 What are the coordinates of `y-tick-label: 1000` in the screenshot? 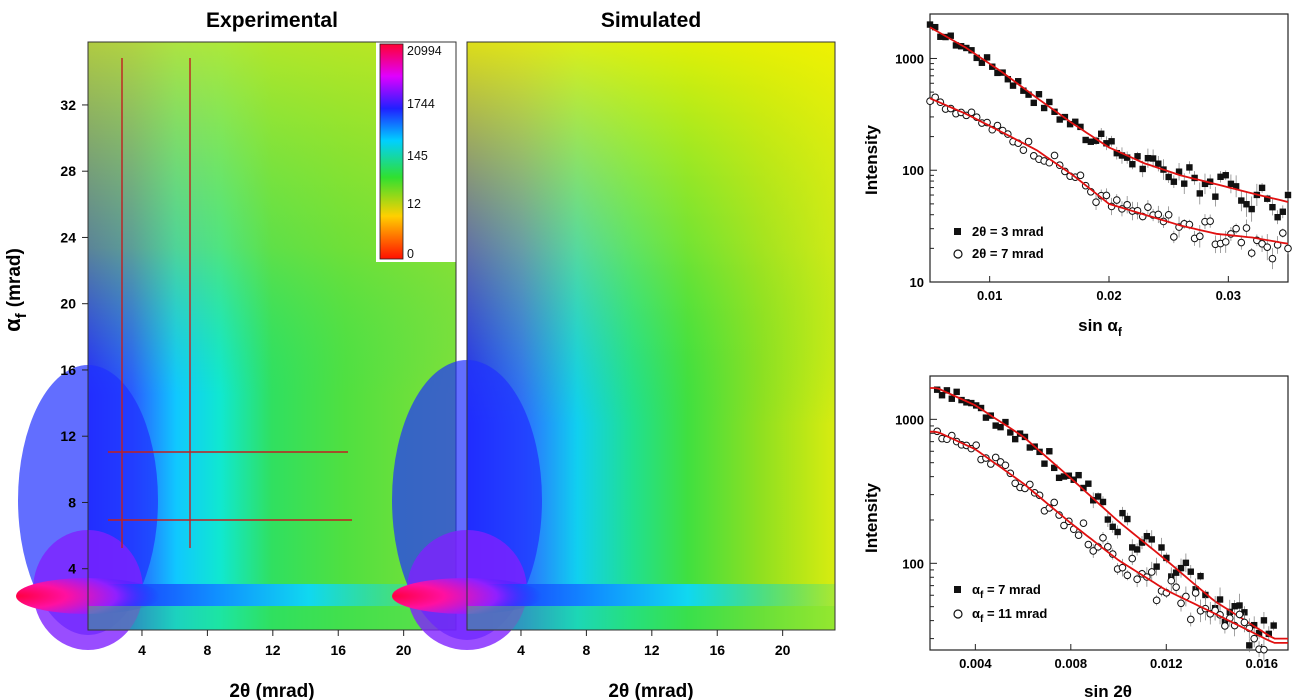 It's located at (909, 58).